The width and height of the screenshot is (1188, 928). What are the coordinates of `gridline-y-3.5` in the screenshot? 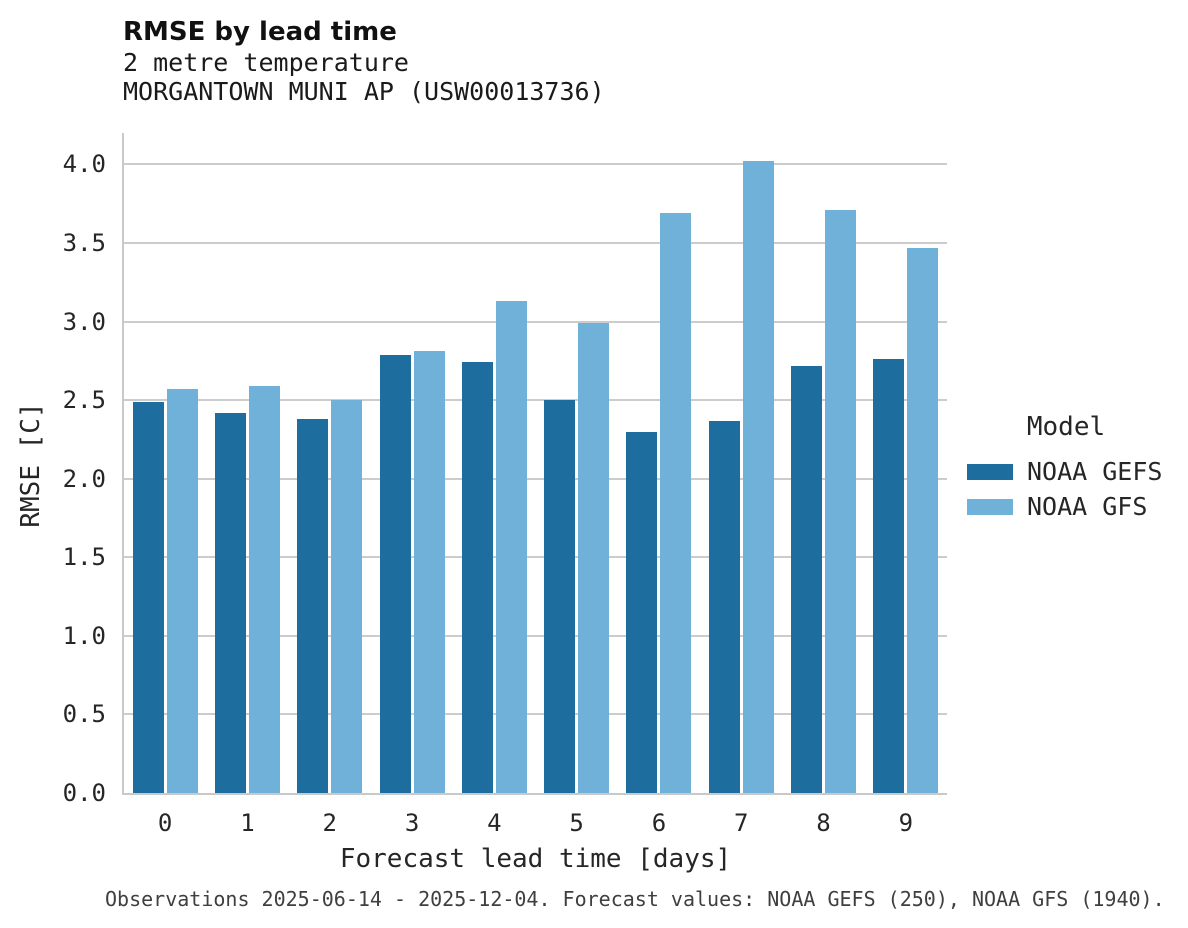 It's located at (535, 243).